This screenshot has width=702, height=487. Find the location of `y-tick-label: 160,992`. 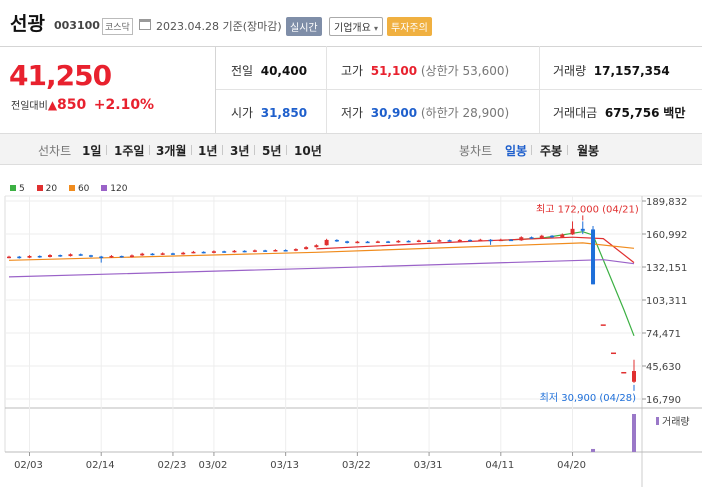

y-tick-label: 160,992 is located at coordinates (666, 235).